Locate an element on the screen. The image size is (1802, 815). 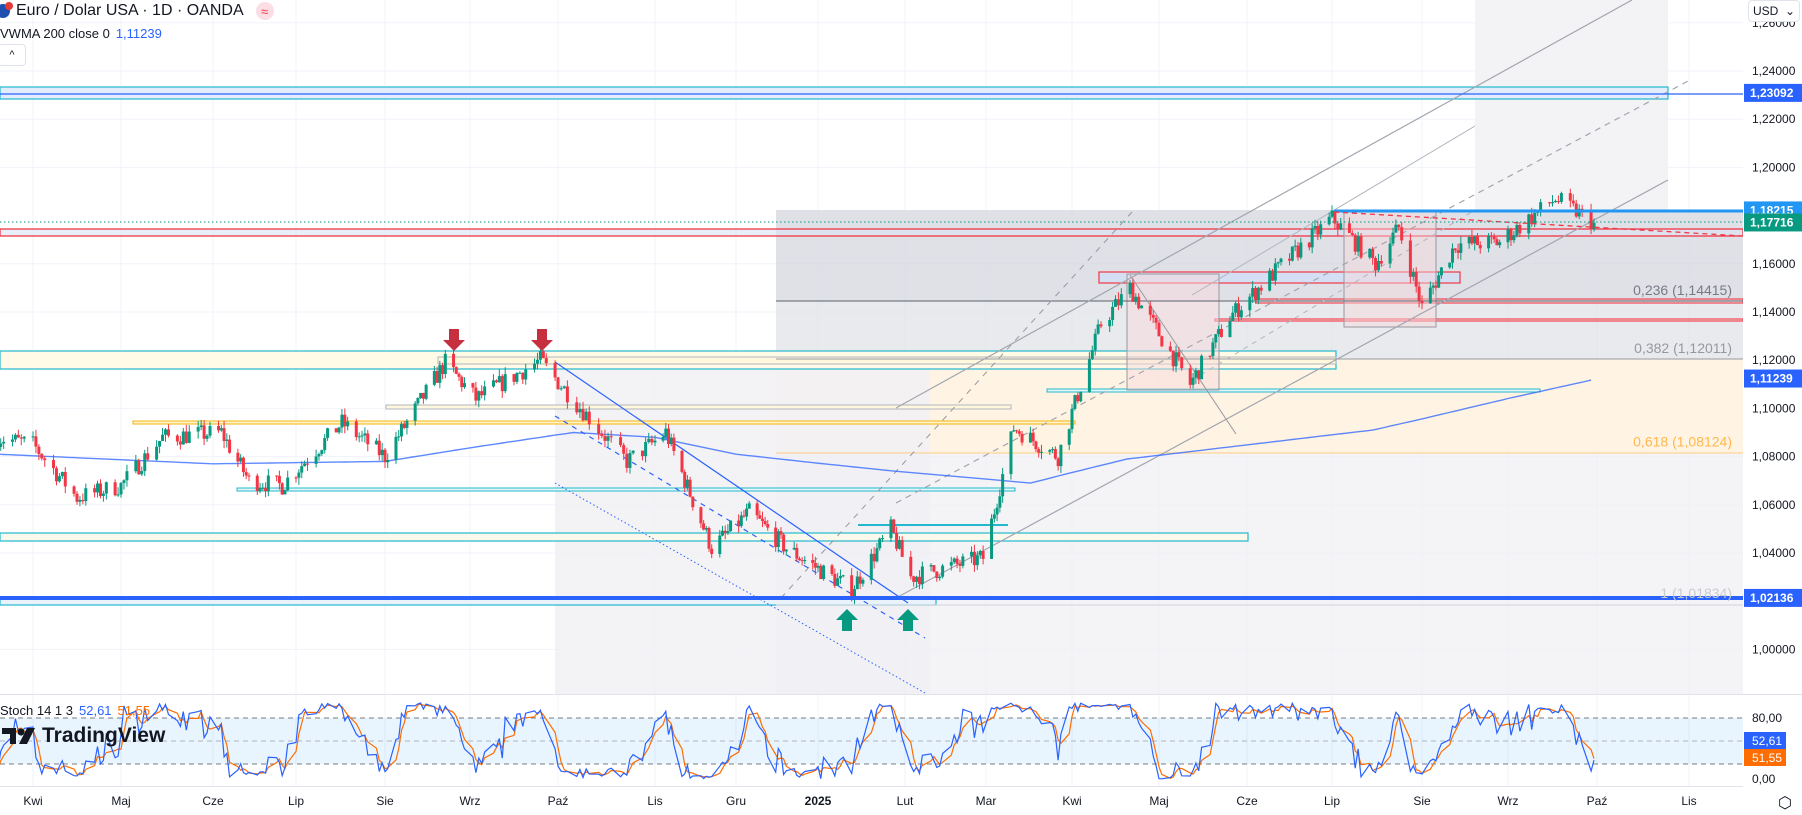
vwma-legend: VWMA 200 close 0 1,11239 is located at coordinates (81, 33).